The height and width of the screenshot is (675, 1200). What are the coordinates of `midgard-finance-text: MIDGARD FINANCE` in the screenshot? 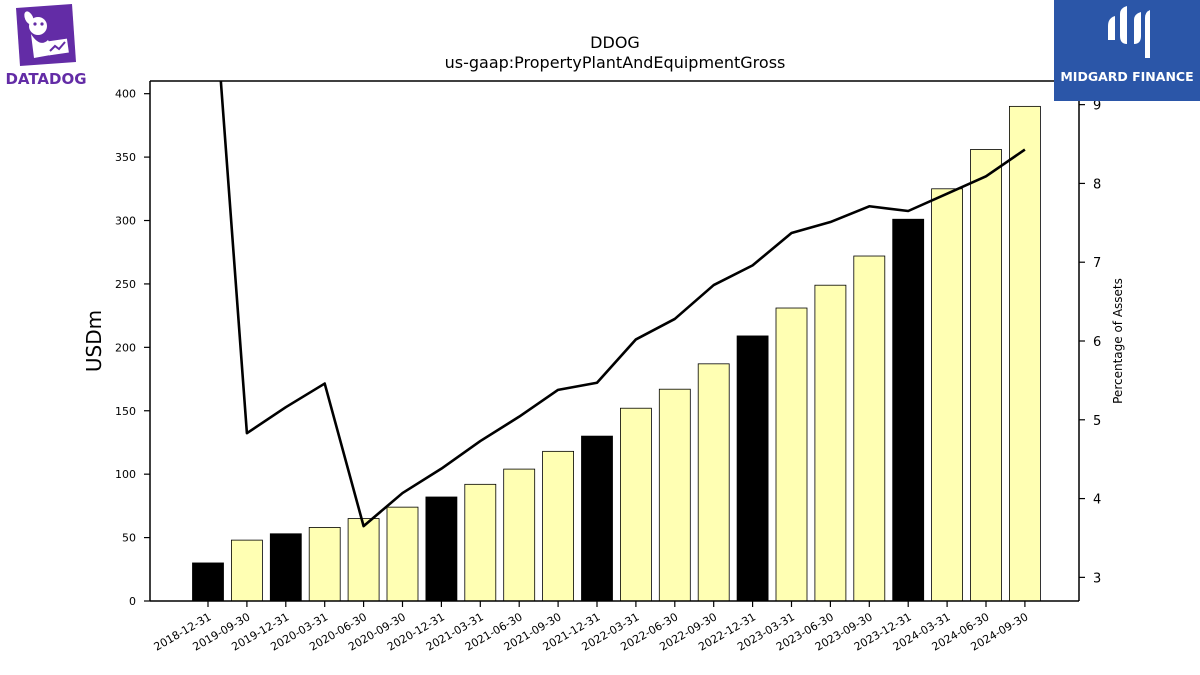 It's located at (1127, 76).